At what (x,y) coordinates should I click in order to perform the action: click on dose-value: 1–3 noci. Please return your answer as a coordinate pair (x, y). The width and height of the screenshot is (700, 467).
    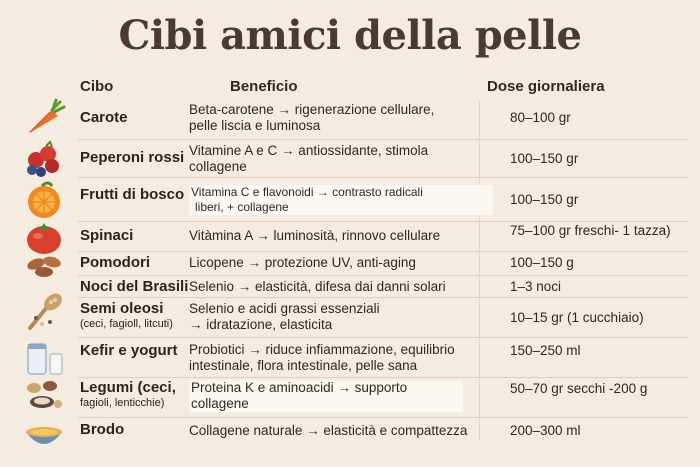
    Looking at the image, I should click on (536, 286).